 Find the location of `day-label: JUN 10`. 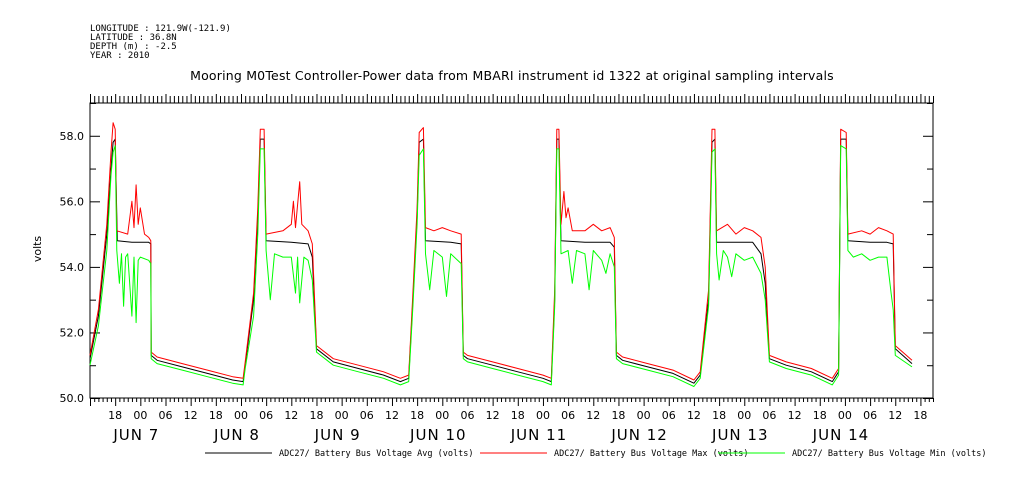

day-label: JUN 10 is located at coordinates (437, 435).